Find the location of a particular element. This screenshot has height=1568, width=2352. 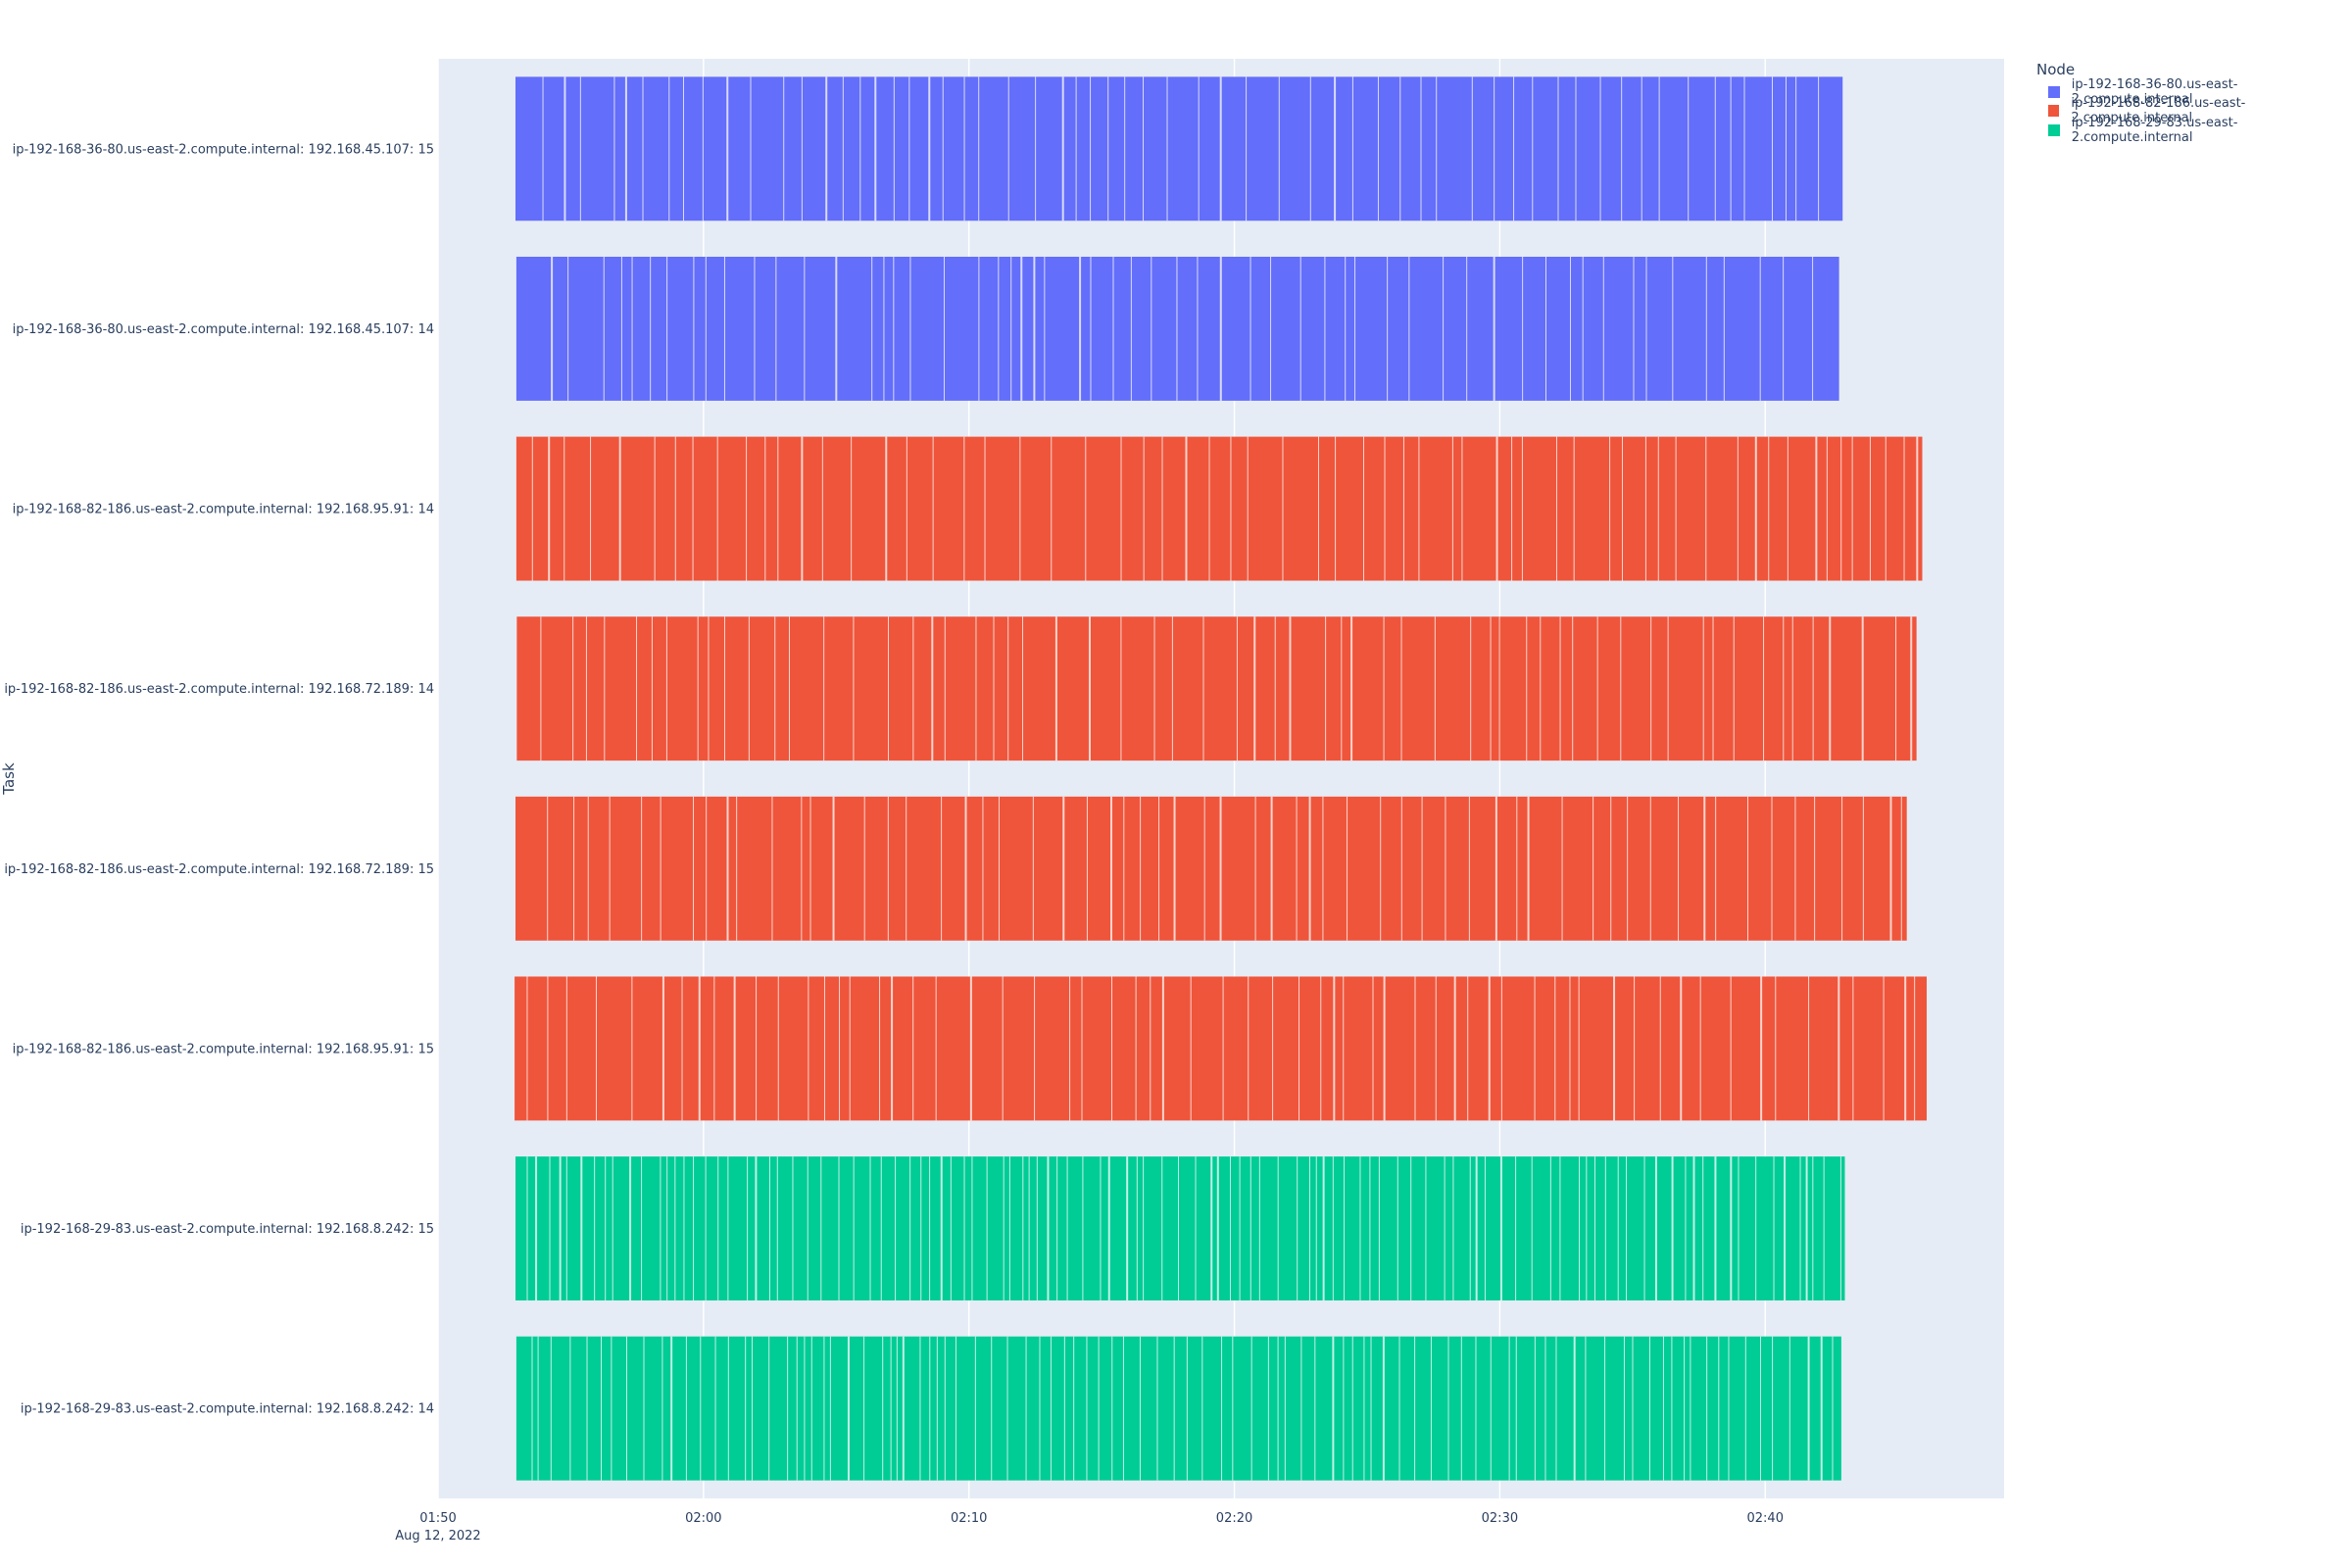

x-tick-label: 02:20 is located at coordinates (1234, 1518).